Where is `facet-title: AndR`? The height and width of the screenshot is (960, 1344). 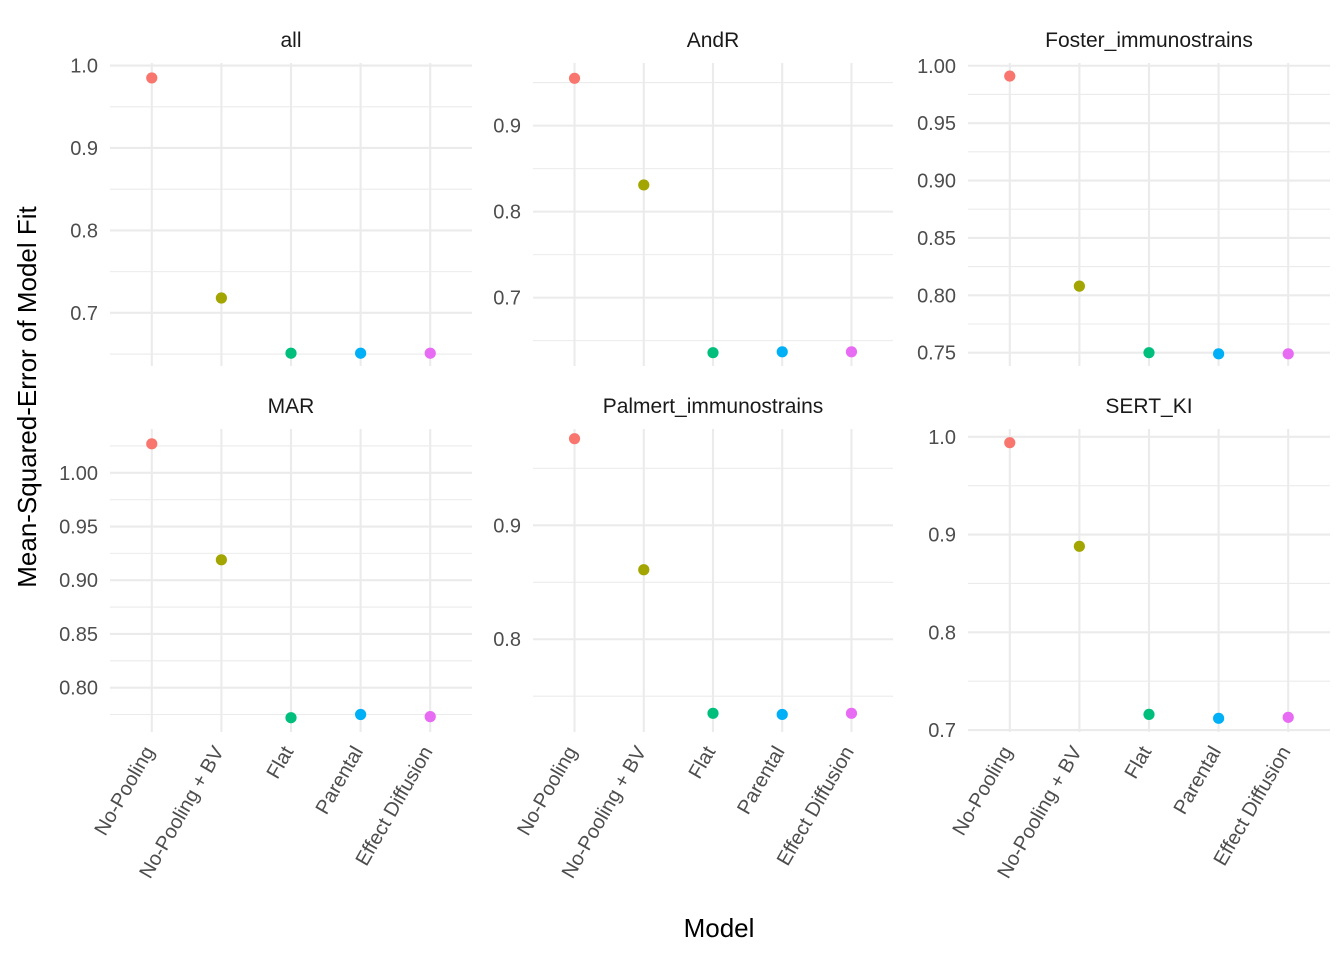
facet-title: AndR is located at coordinates (713, 40).